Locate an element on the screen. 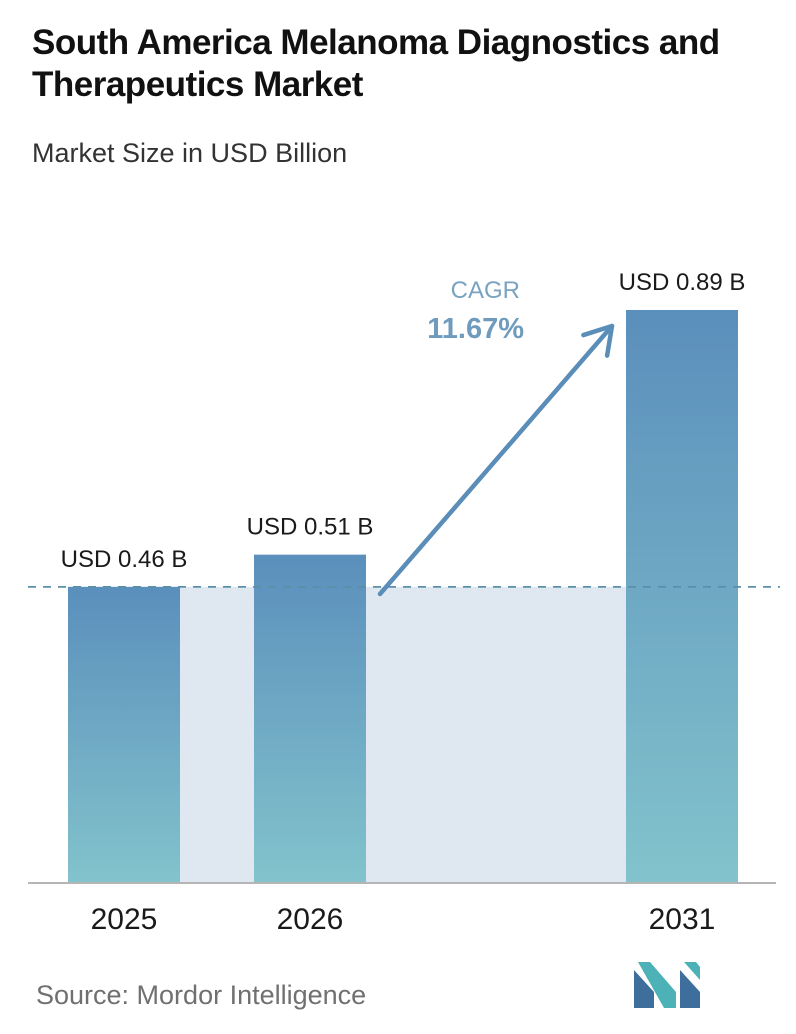  value-label-2026: USD 0.51 B is located at coordinates (310, 527).